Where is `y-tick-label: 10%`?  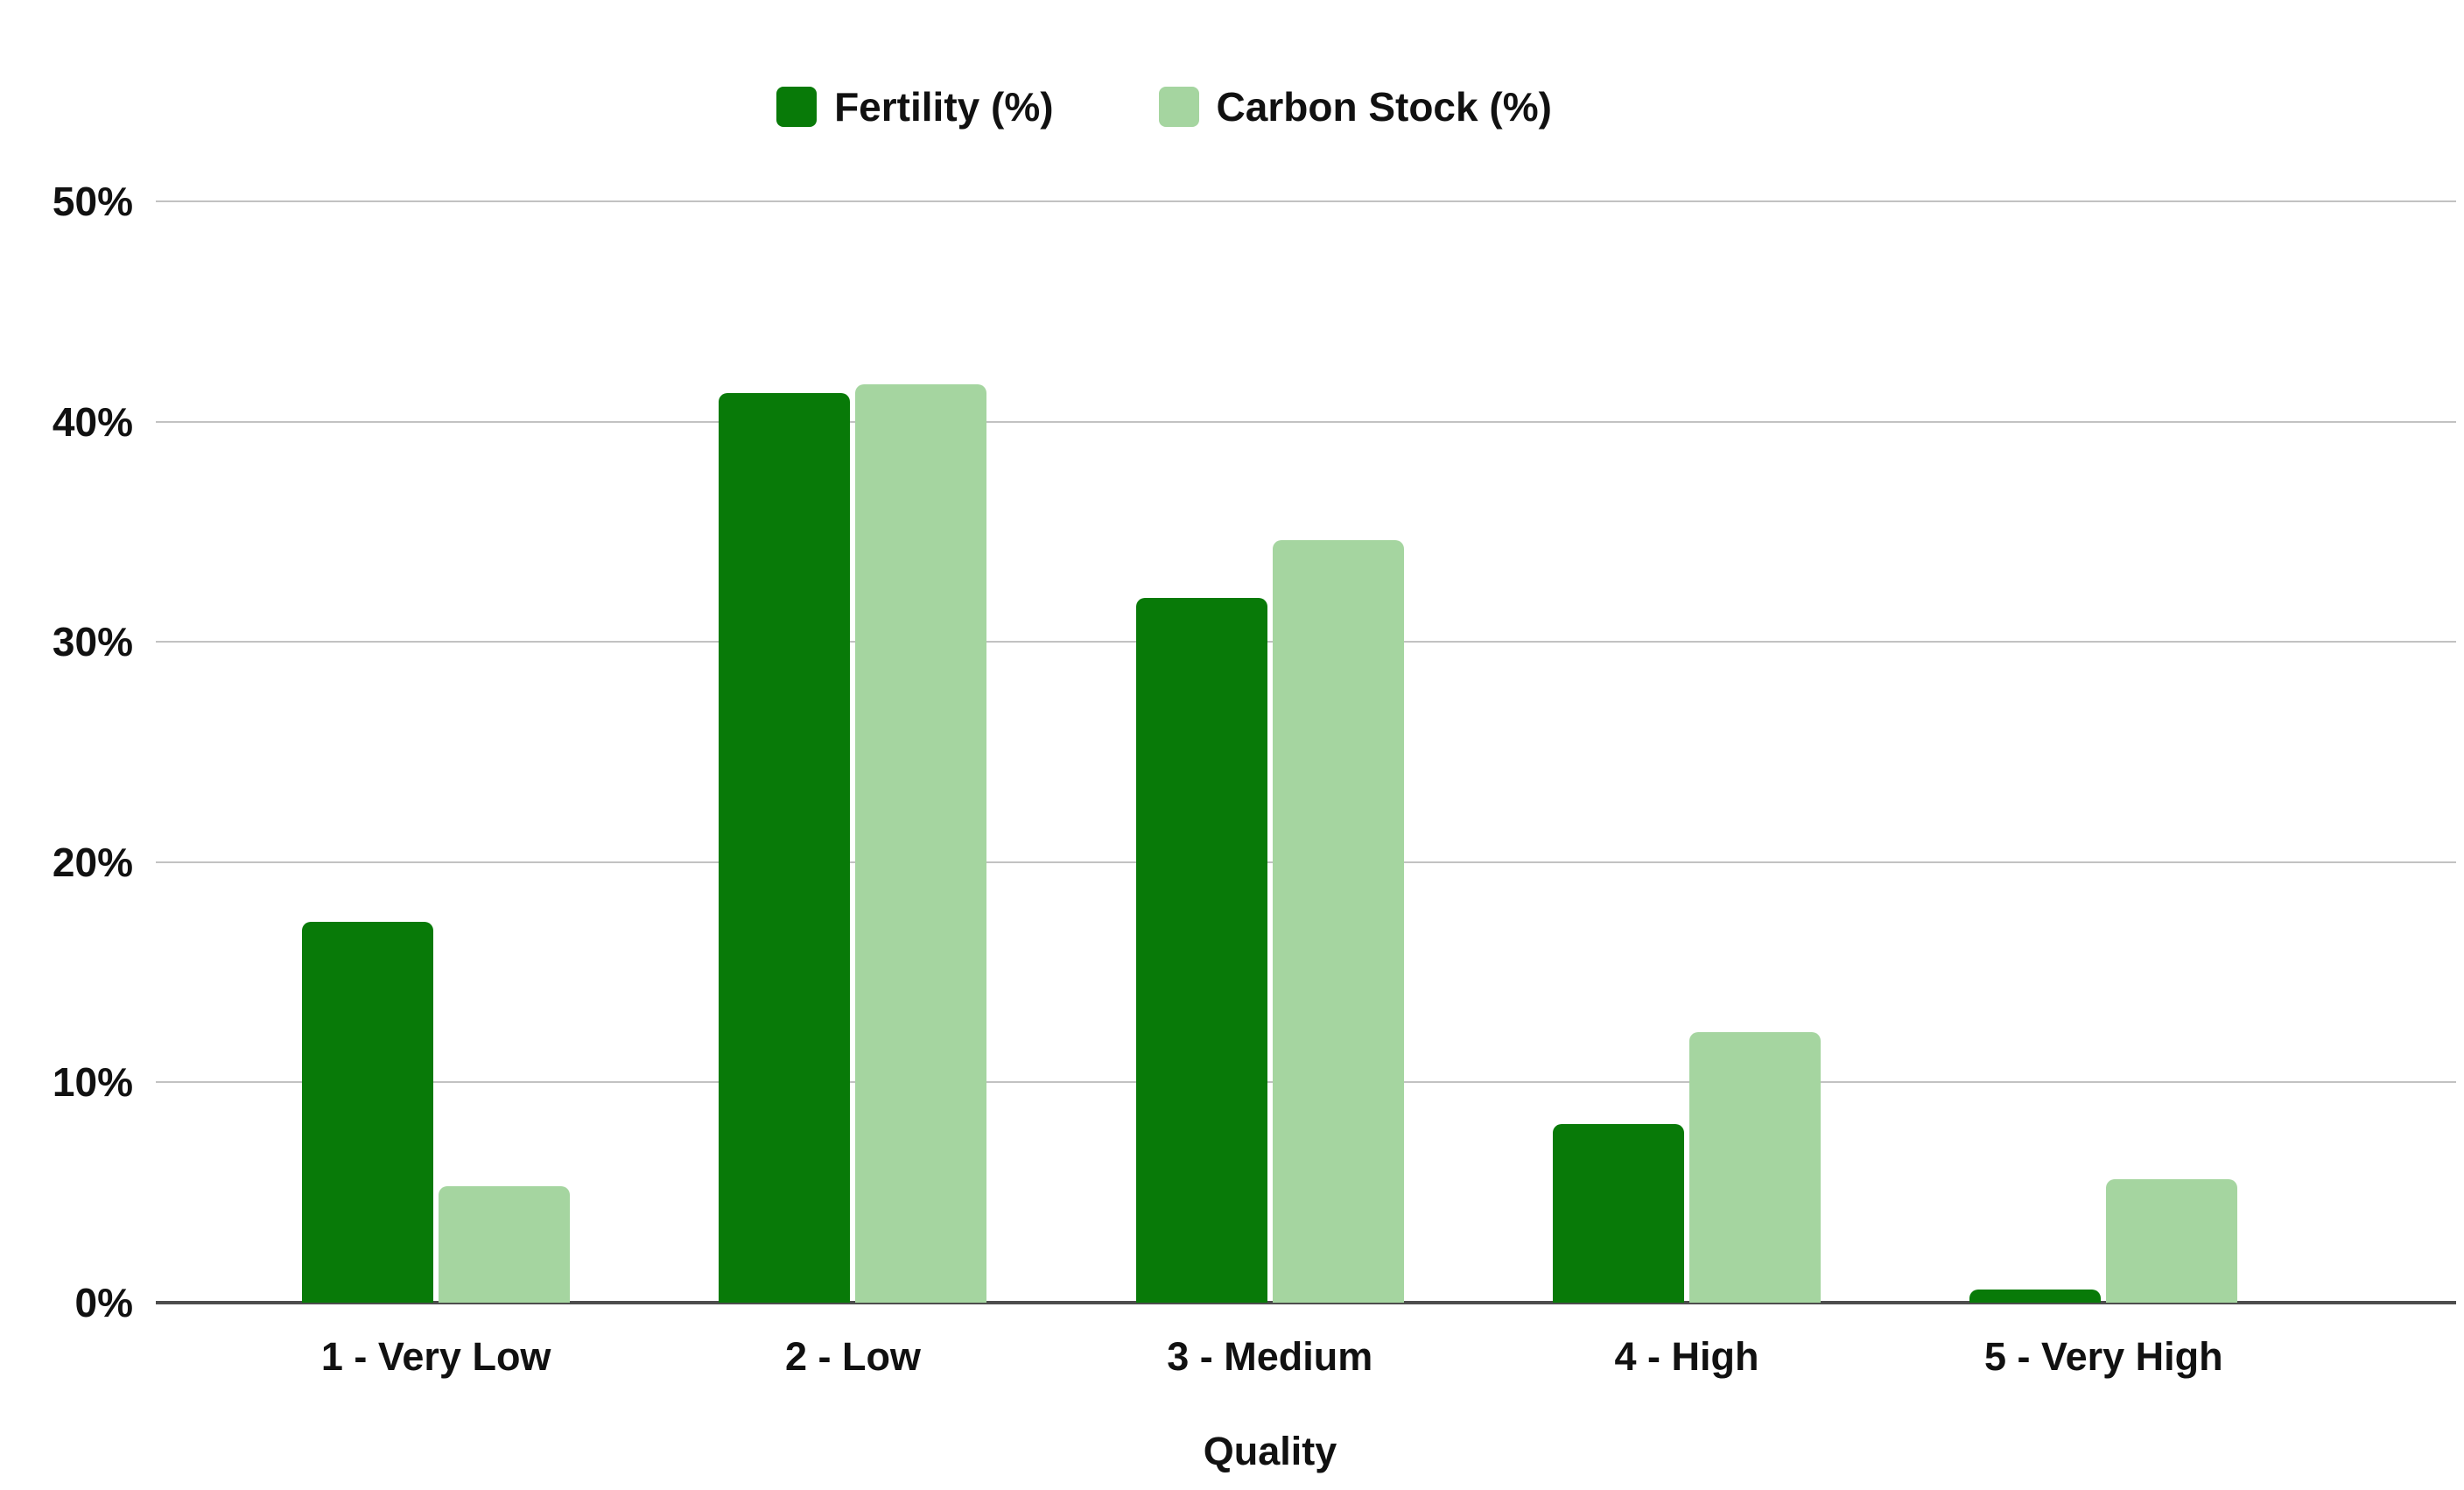 y-tick-label: 10% is located at coordinates (92, 1082).